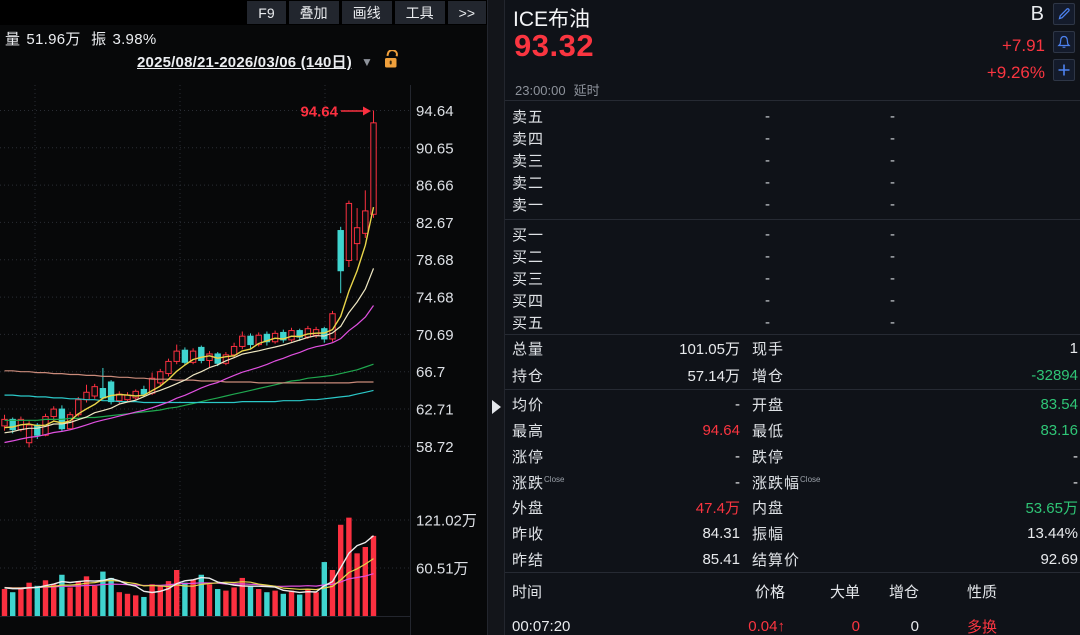 This screenshot has width=1080, height=635. I want to click on edit-icon, so click(1064, 14).